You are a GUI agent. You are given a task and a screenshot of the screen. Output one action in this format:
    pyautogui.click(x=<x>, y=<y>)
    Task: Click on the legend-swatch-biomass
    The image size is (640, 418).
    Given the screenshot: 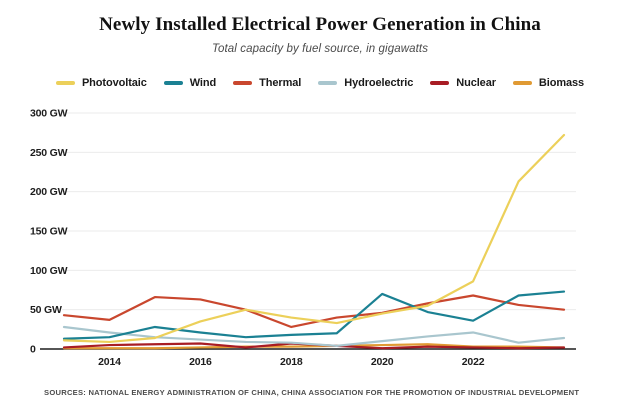 What is the action you would take?
    pyautogui.click(x=522, y=83)
    